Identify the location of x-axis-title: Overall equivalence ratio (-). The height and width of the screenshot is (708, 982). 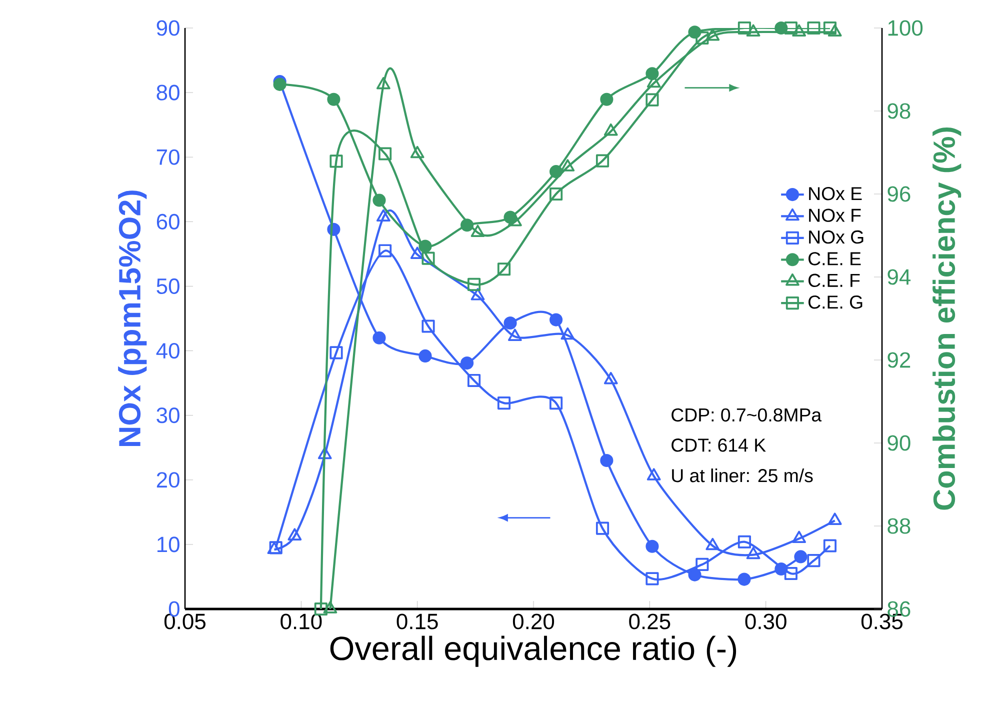
(533, 651).